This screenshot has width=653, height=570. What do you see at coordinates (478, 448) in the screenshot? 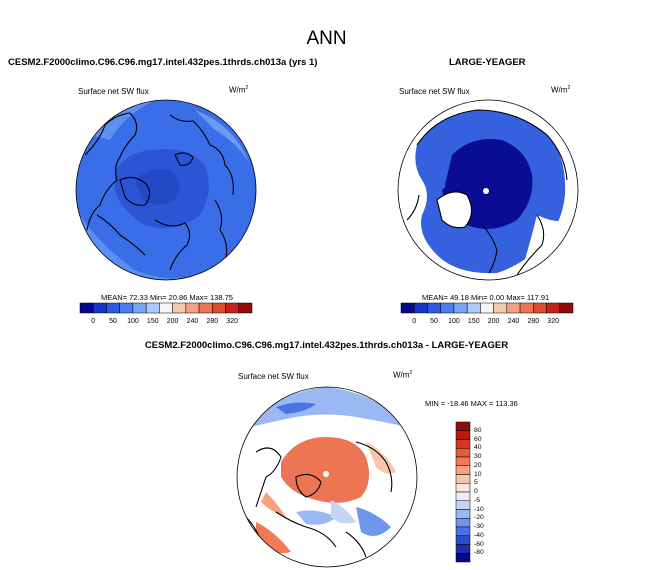
I see `colorbar-tick-label: 40` at bounding box center [478, 448].